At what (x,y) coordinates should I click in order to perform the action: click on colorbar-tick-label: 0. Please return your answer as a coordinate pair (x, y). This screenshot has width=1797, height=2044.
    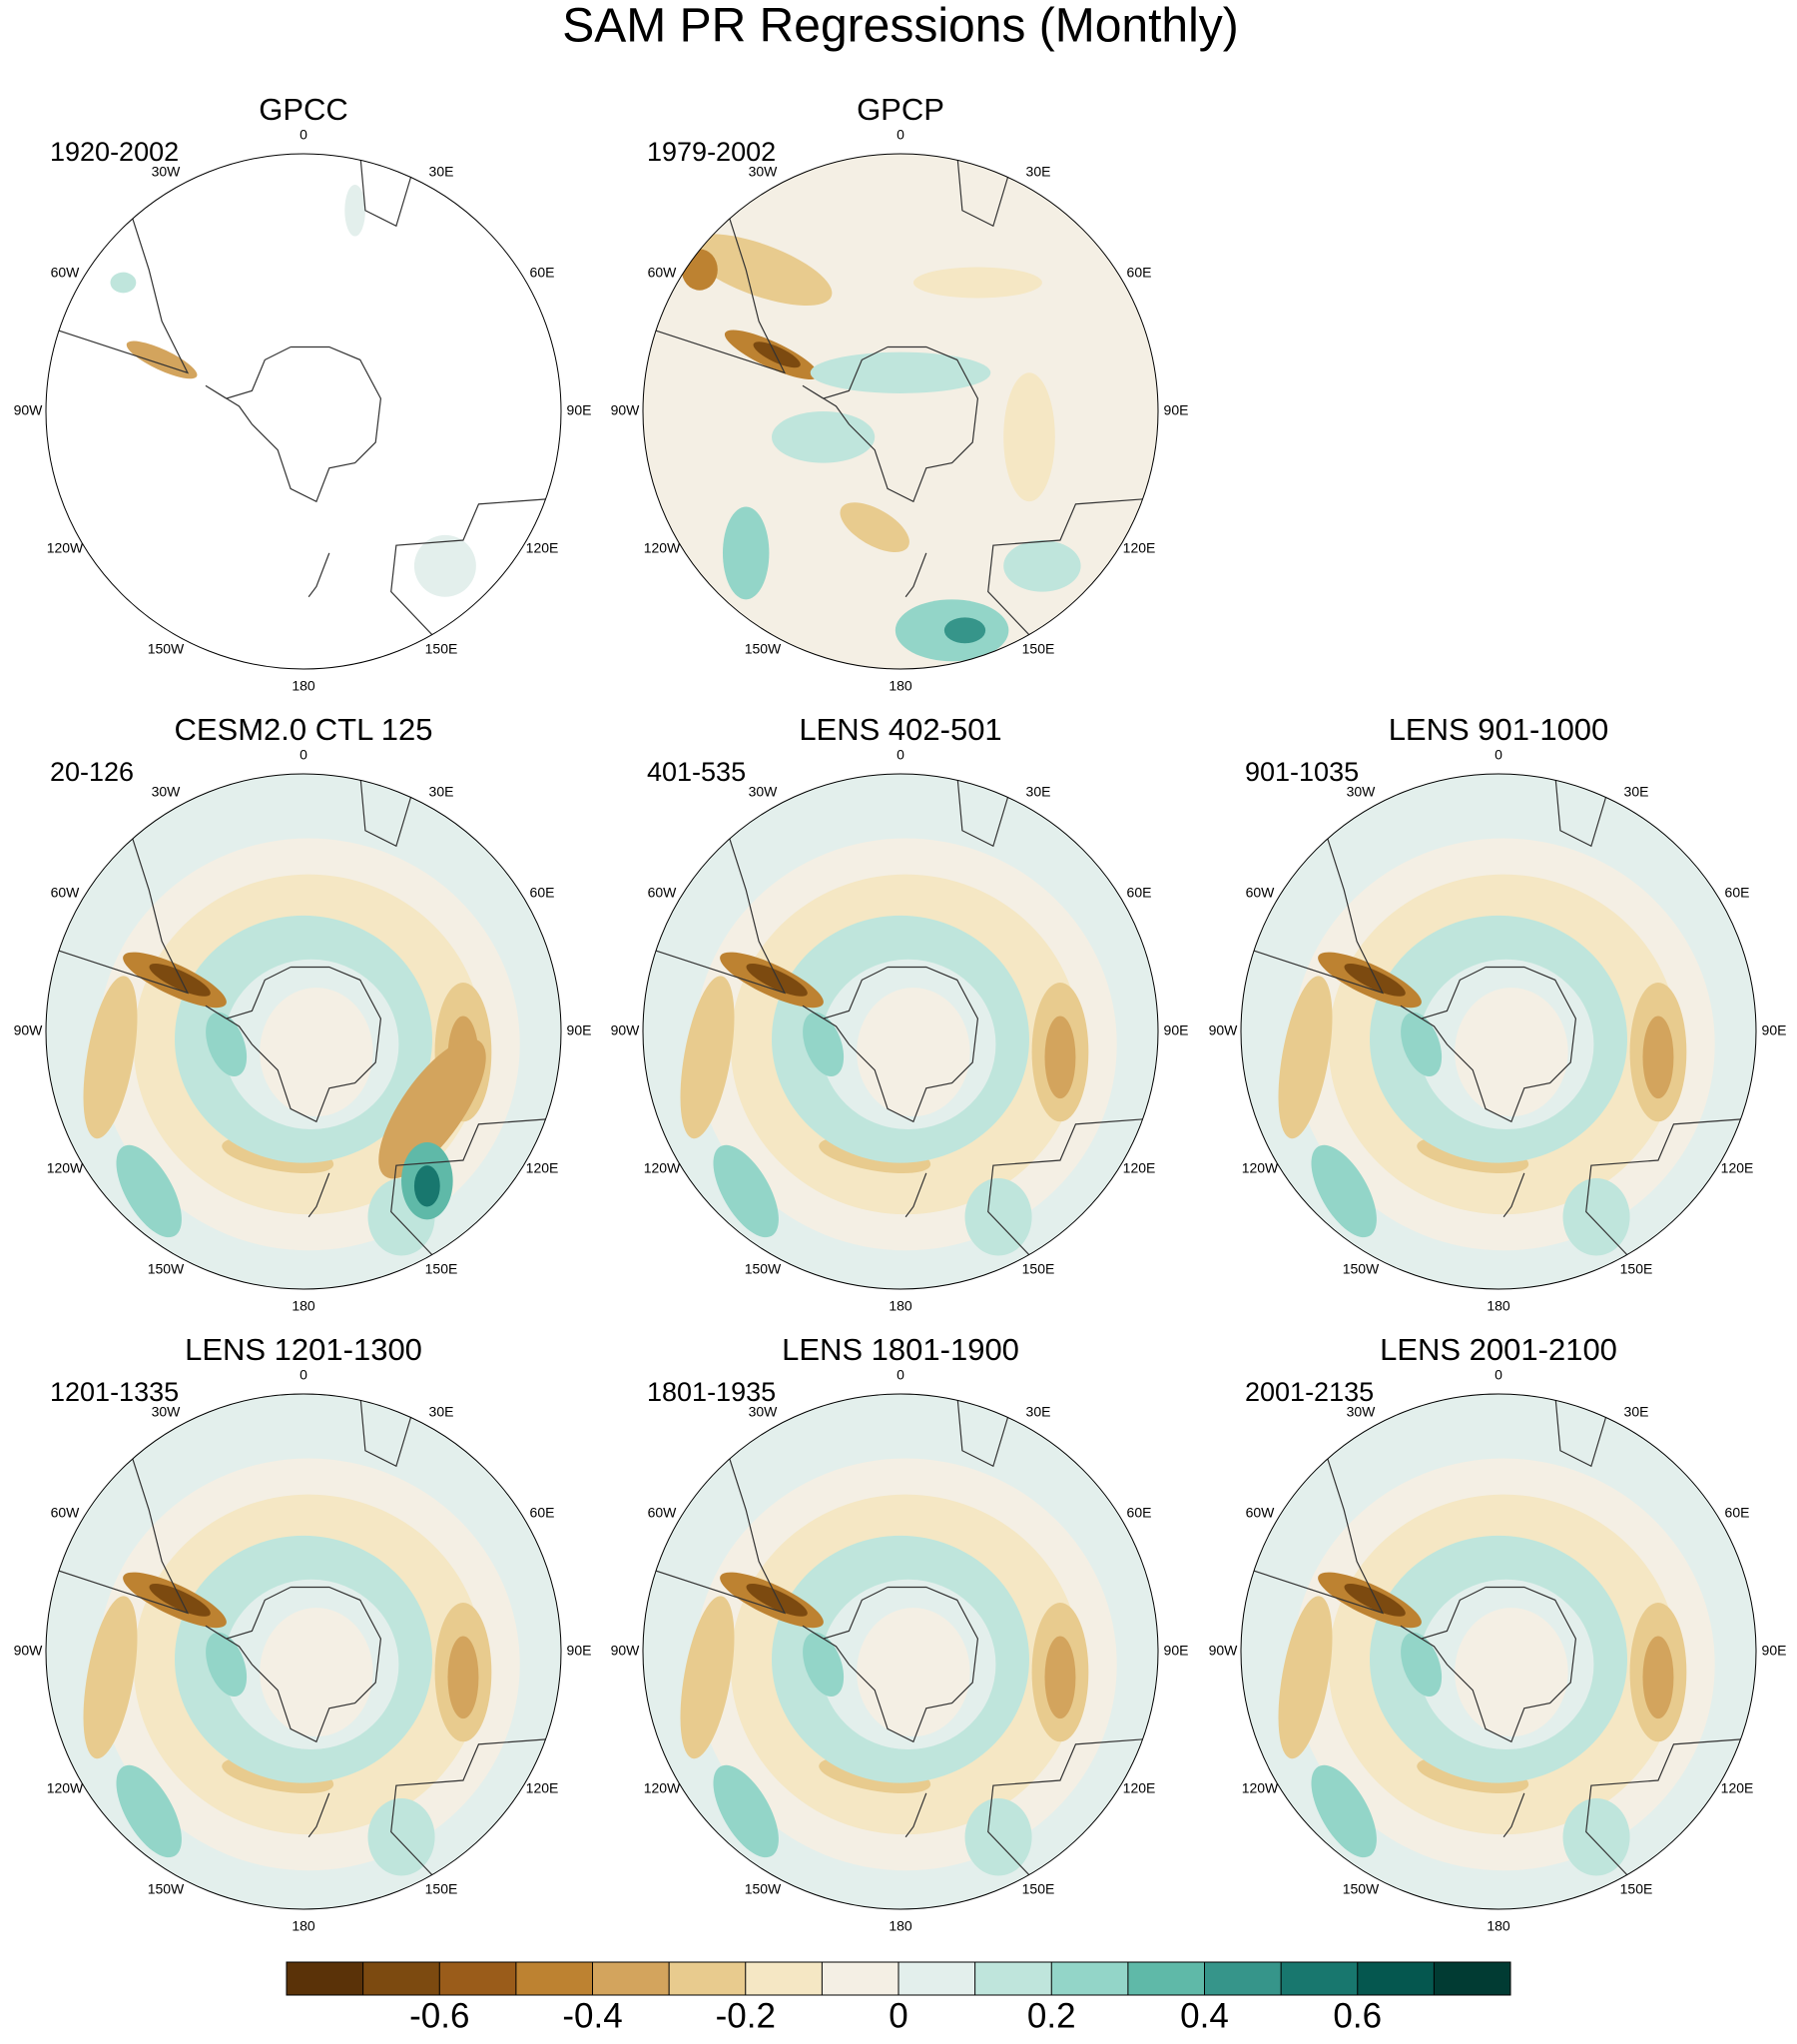
    Looking at the image, I should click on (898, 2015).